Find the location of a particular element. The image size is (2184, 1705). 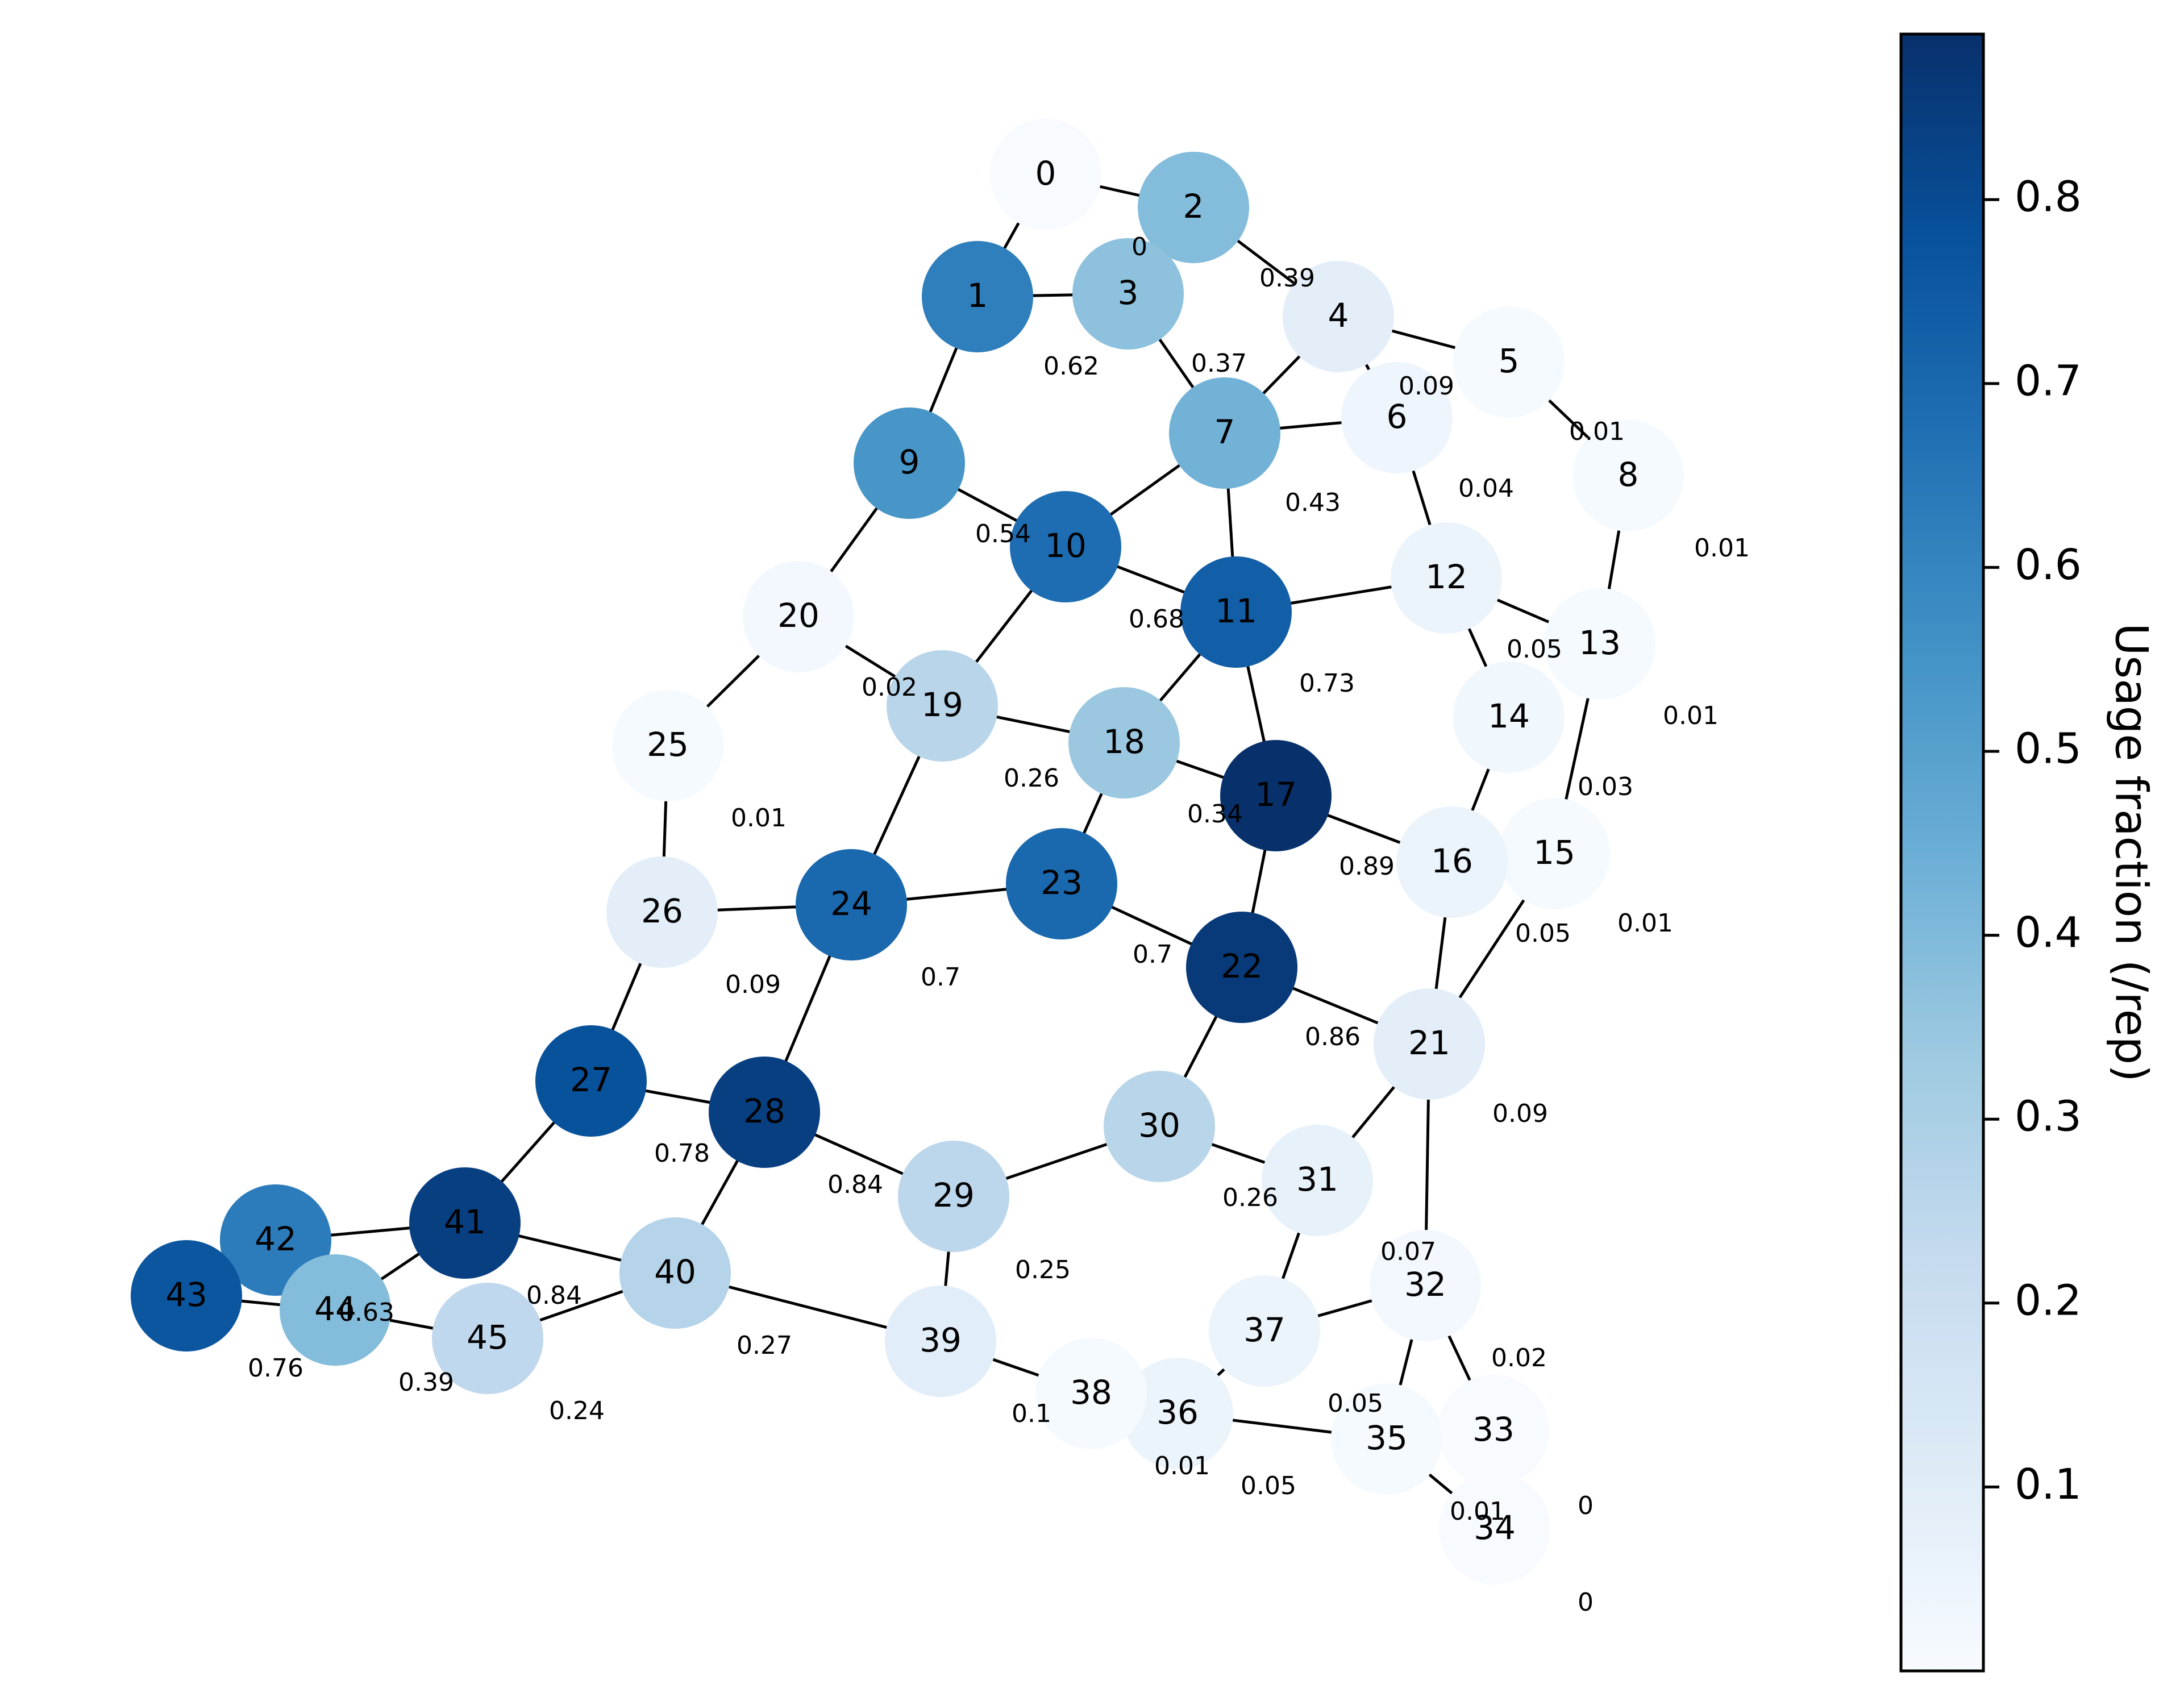

node-label: 35 is located at coordinates (1387, 1438).